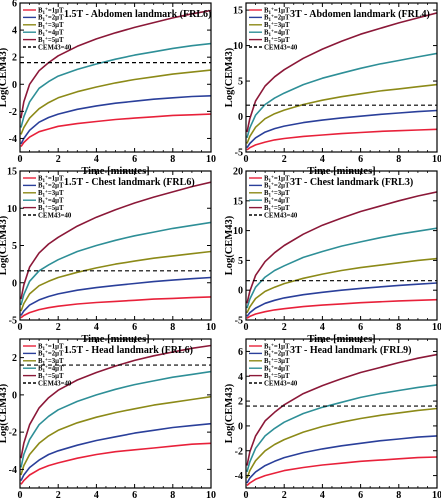 This screenshot has height=500, width=441. I want to click on legend-label-value: =5μT, so click(282, 40).